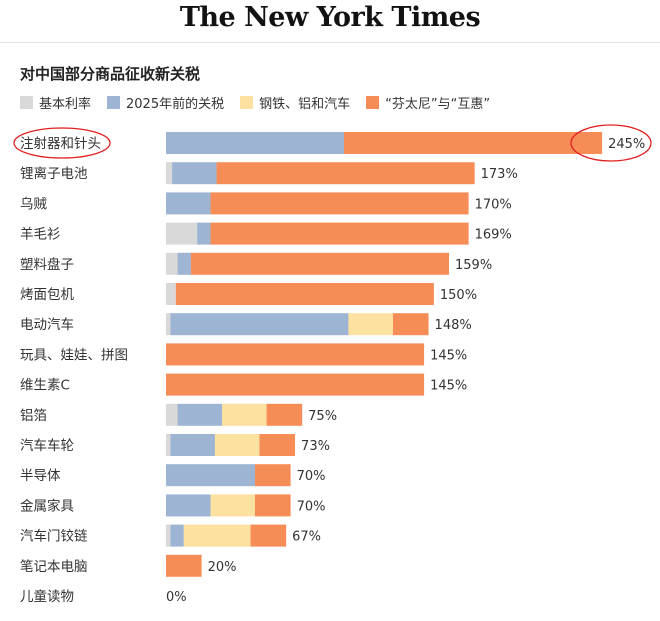 The image size is (660, 621). Describe the element at coordinates (268, 535) in the screenshot. I see `bar-car-door-hinges-fentanyl-reciprocal` at that location.